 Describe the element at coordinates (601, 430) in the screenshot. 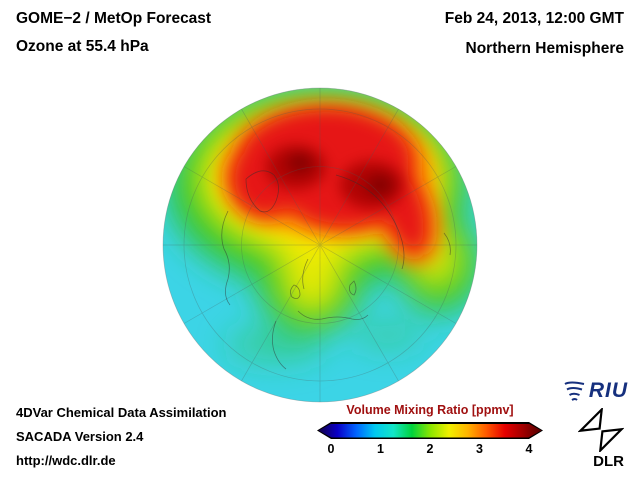

I see `dlr-emblem-icon` at that location.